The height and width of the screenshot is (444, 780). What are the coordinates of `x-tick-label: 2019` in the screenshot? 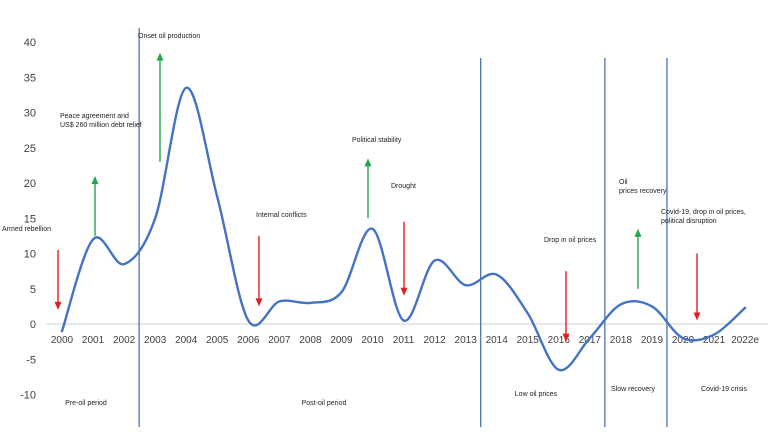 It's located at (652, 340).